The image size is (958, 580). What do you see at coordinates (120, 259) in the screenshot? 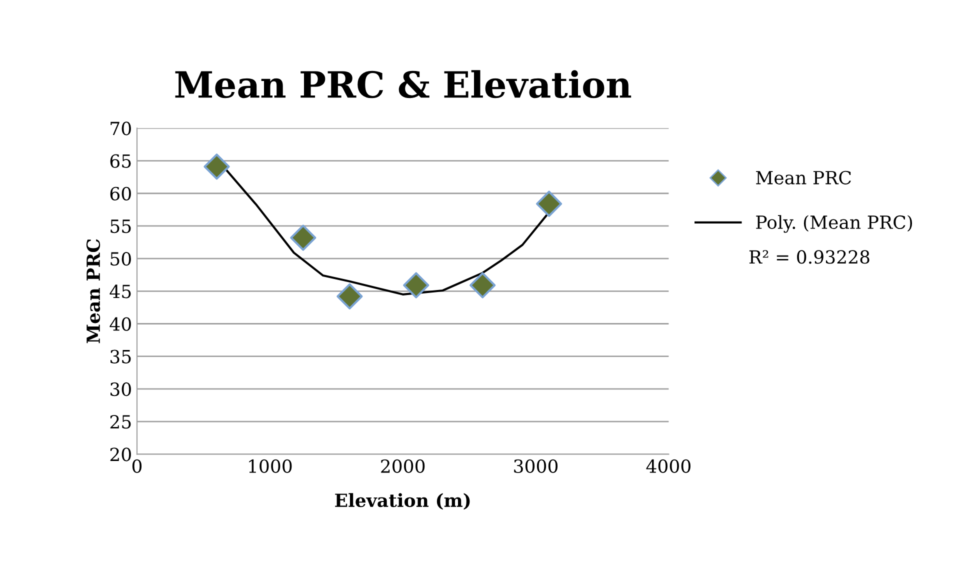
I see `y-tick-label: 50` at bounding box center [120, 259].